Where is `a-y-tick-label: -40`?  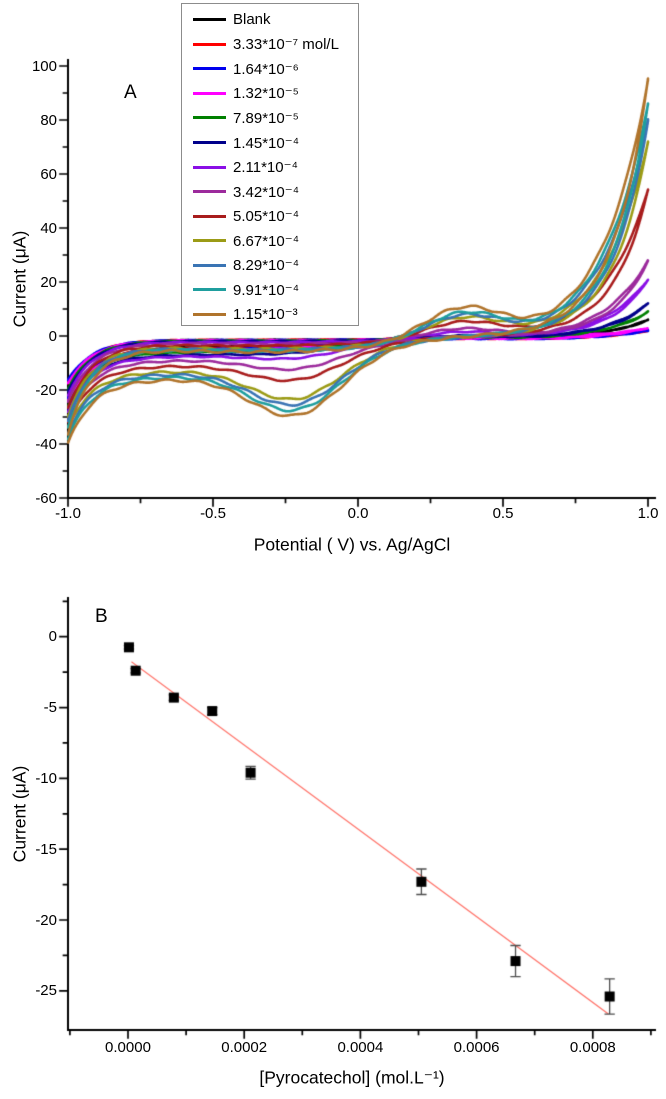
a-y-tick-label: -40 is located at coordinates (46, 444).